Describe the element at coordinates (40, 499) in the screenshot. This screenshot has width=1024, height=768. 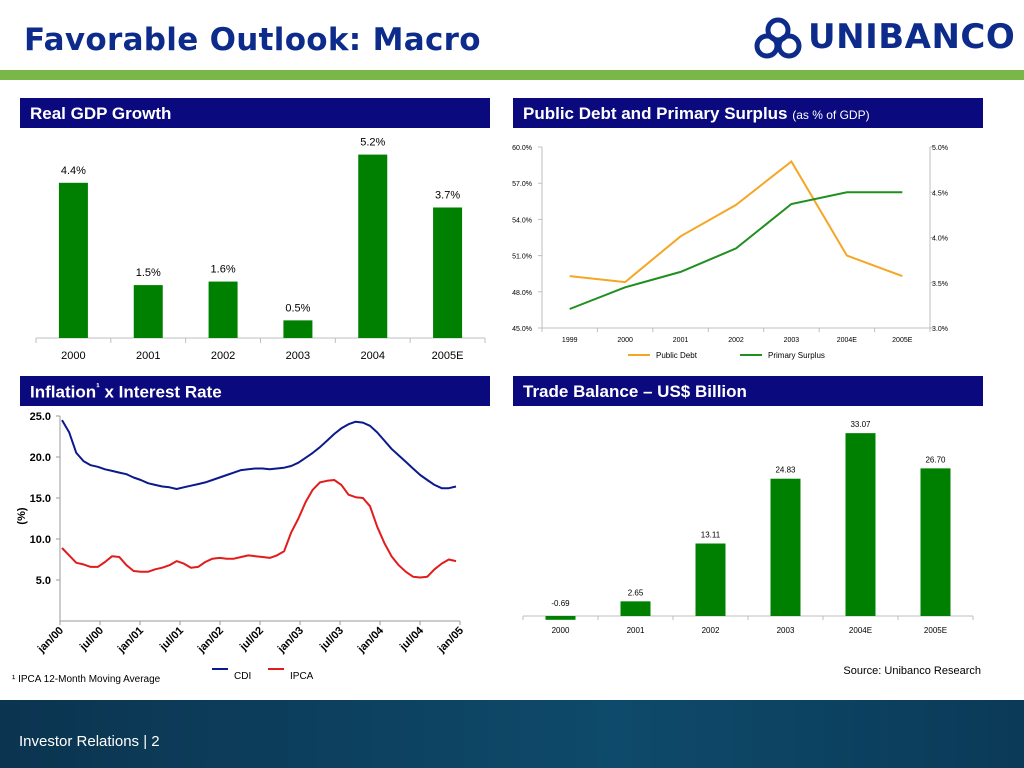
I see `inflation-y-tick-label: 15.0` at that location.